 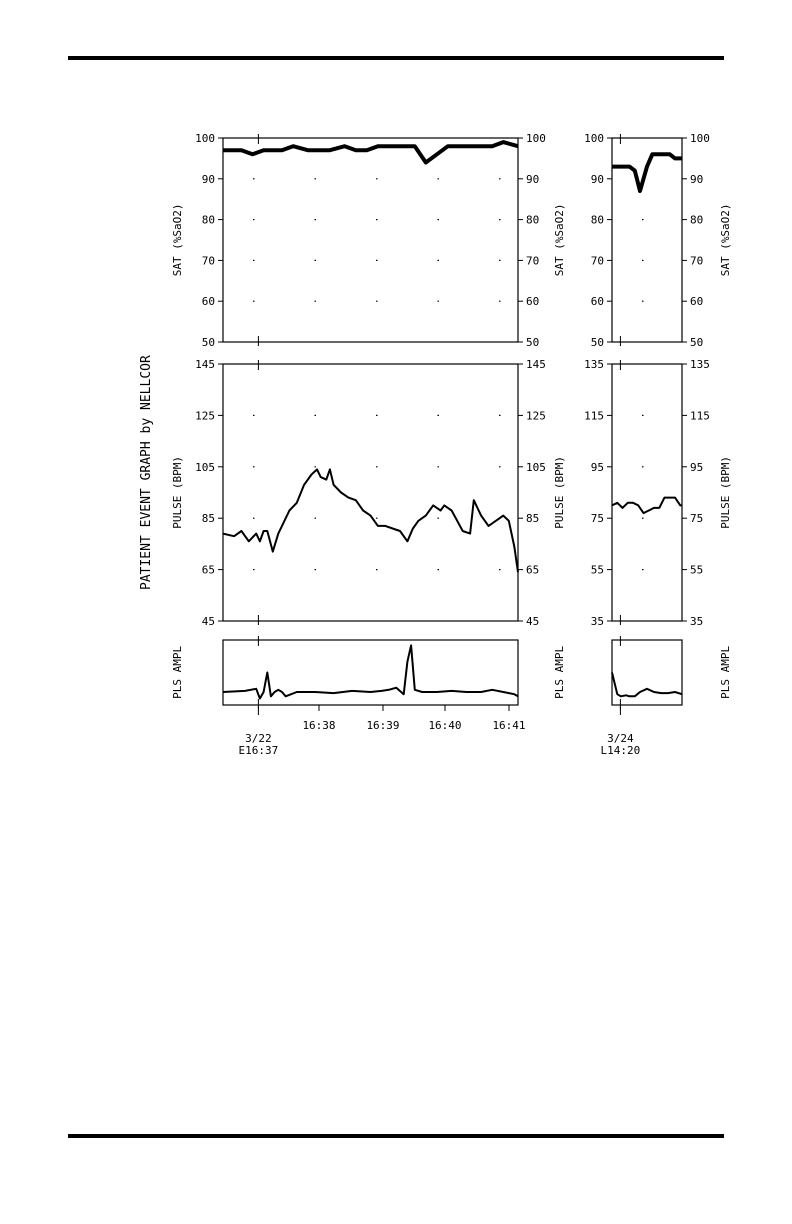 I want to click on left-sat-ytick-label: 50, so click(x=208, y=342).